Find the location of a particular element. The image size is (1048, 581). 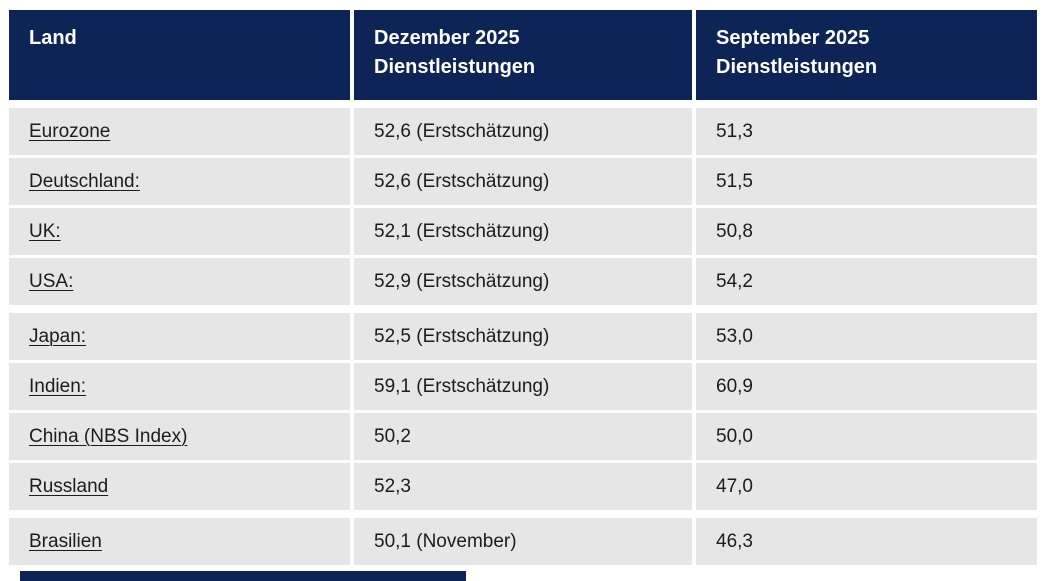

table-row-japan: Japan: 52,5 (Erstschätzung) 53,0 is located at coordinates (523, 336).